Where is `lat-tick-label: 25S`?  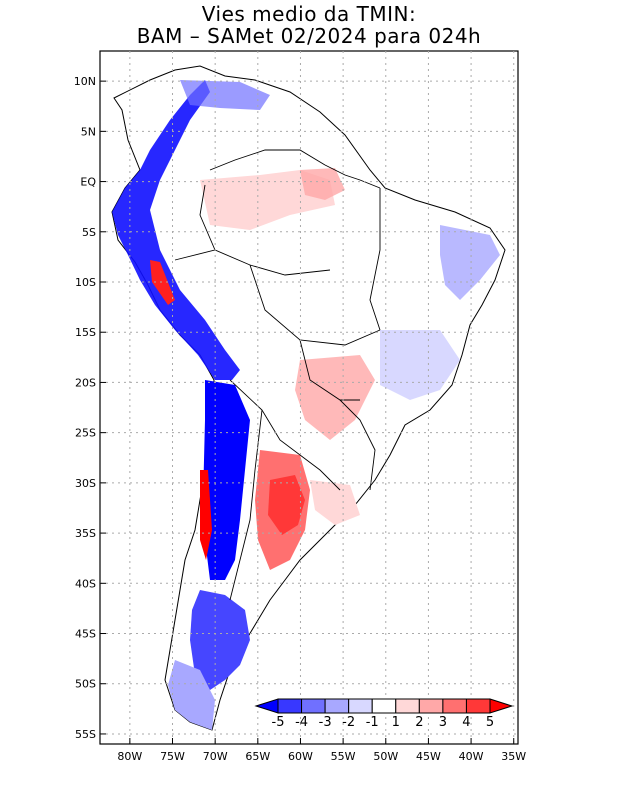
lat-tick-label: 25S is located at coordinates (85, 433).